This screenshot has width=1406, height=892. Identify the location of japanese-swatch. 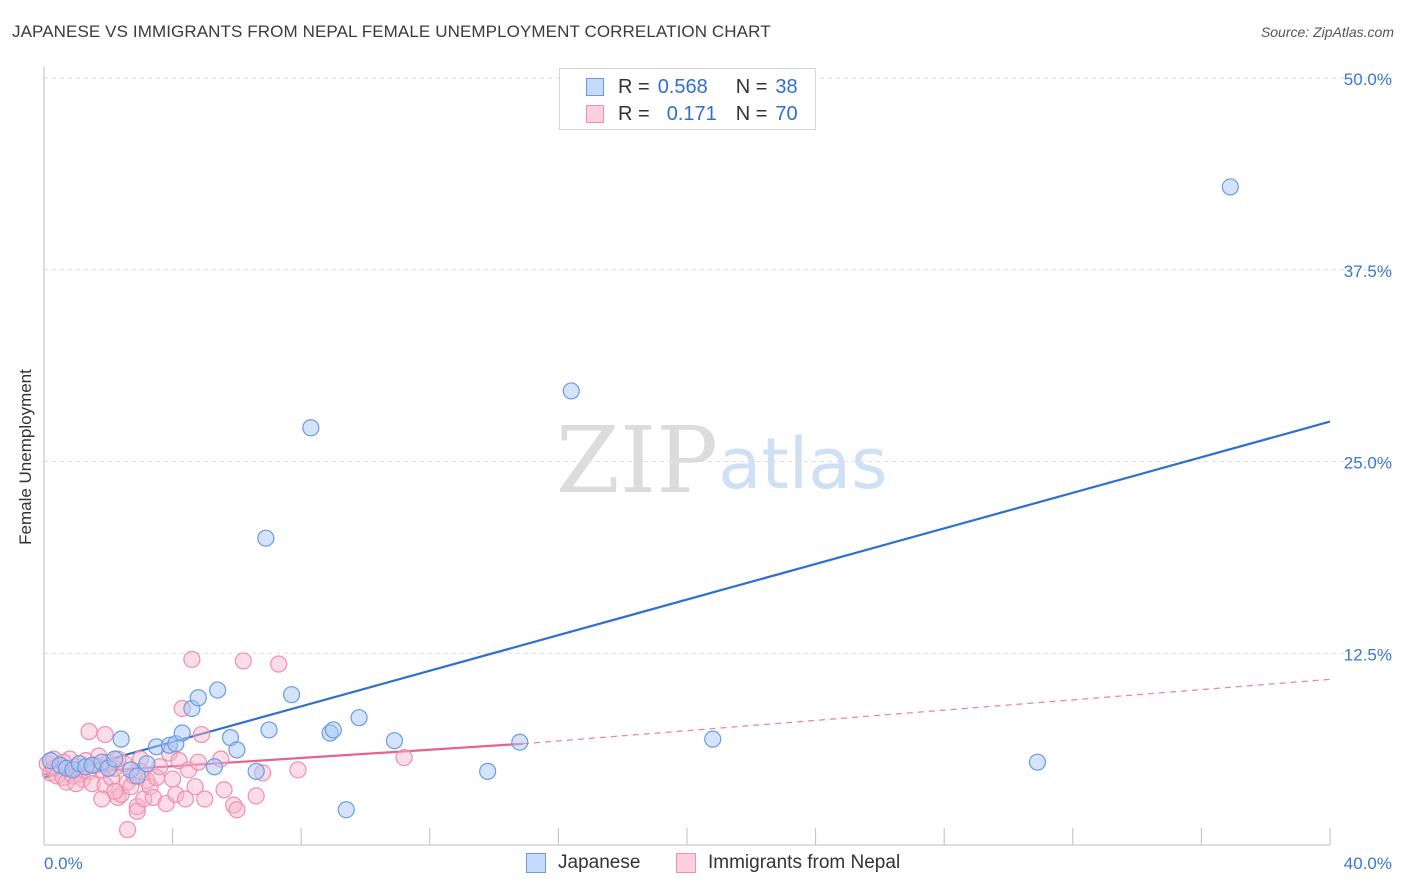
(595, 87).